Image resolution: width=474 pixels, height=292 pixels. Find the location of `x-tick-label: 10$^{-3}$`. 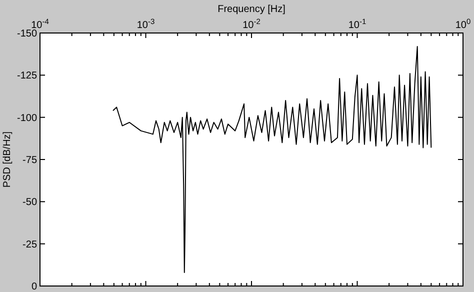

x-tick-label: 10$^{-3}$ is located at coordinates (145, 23).